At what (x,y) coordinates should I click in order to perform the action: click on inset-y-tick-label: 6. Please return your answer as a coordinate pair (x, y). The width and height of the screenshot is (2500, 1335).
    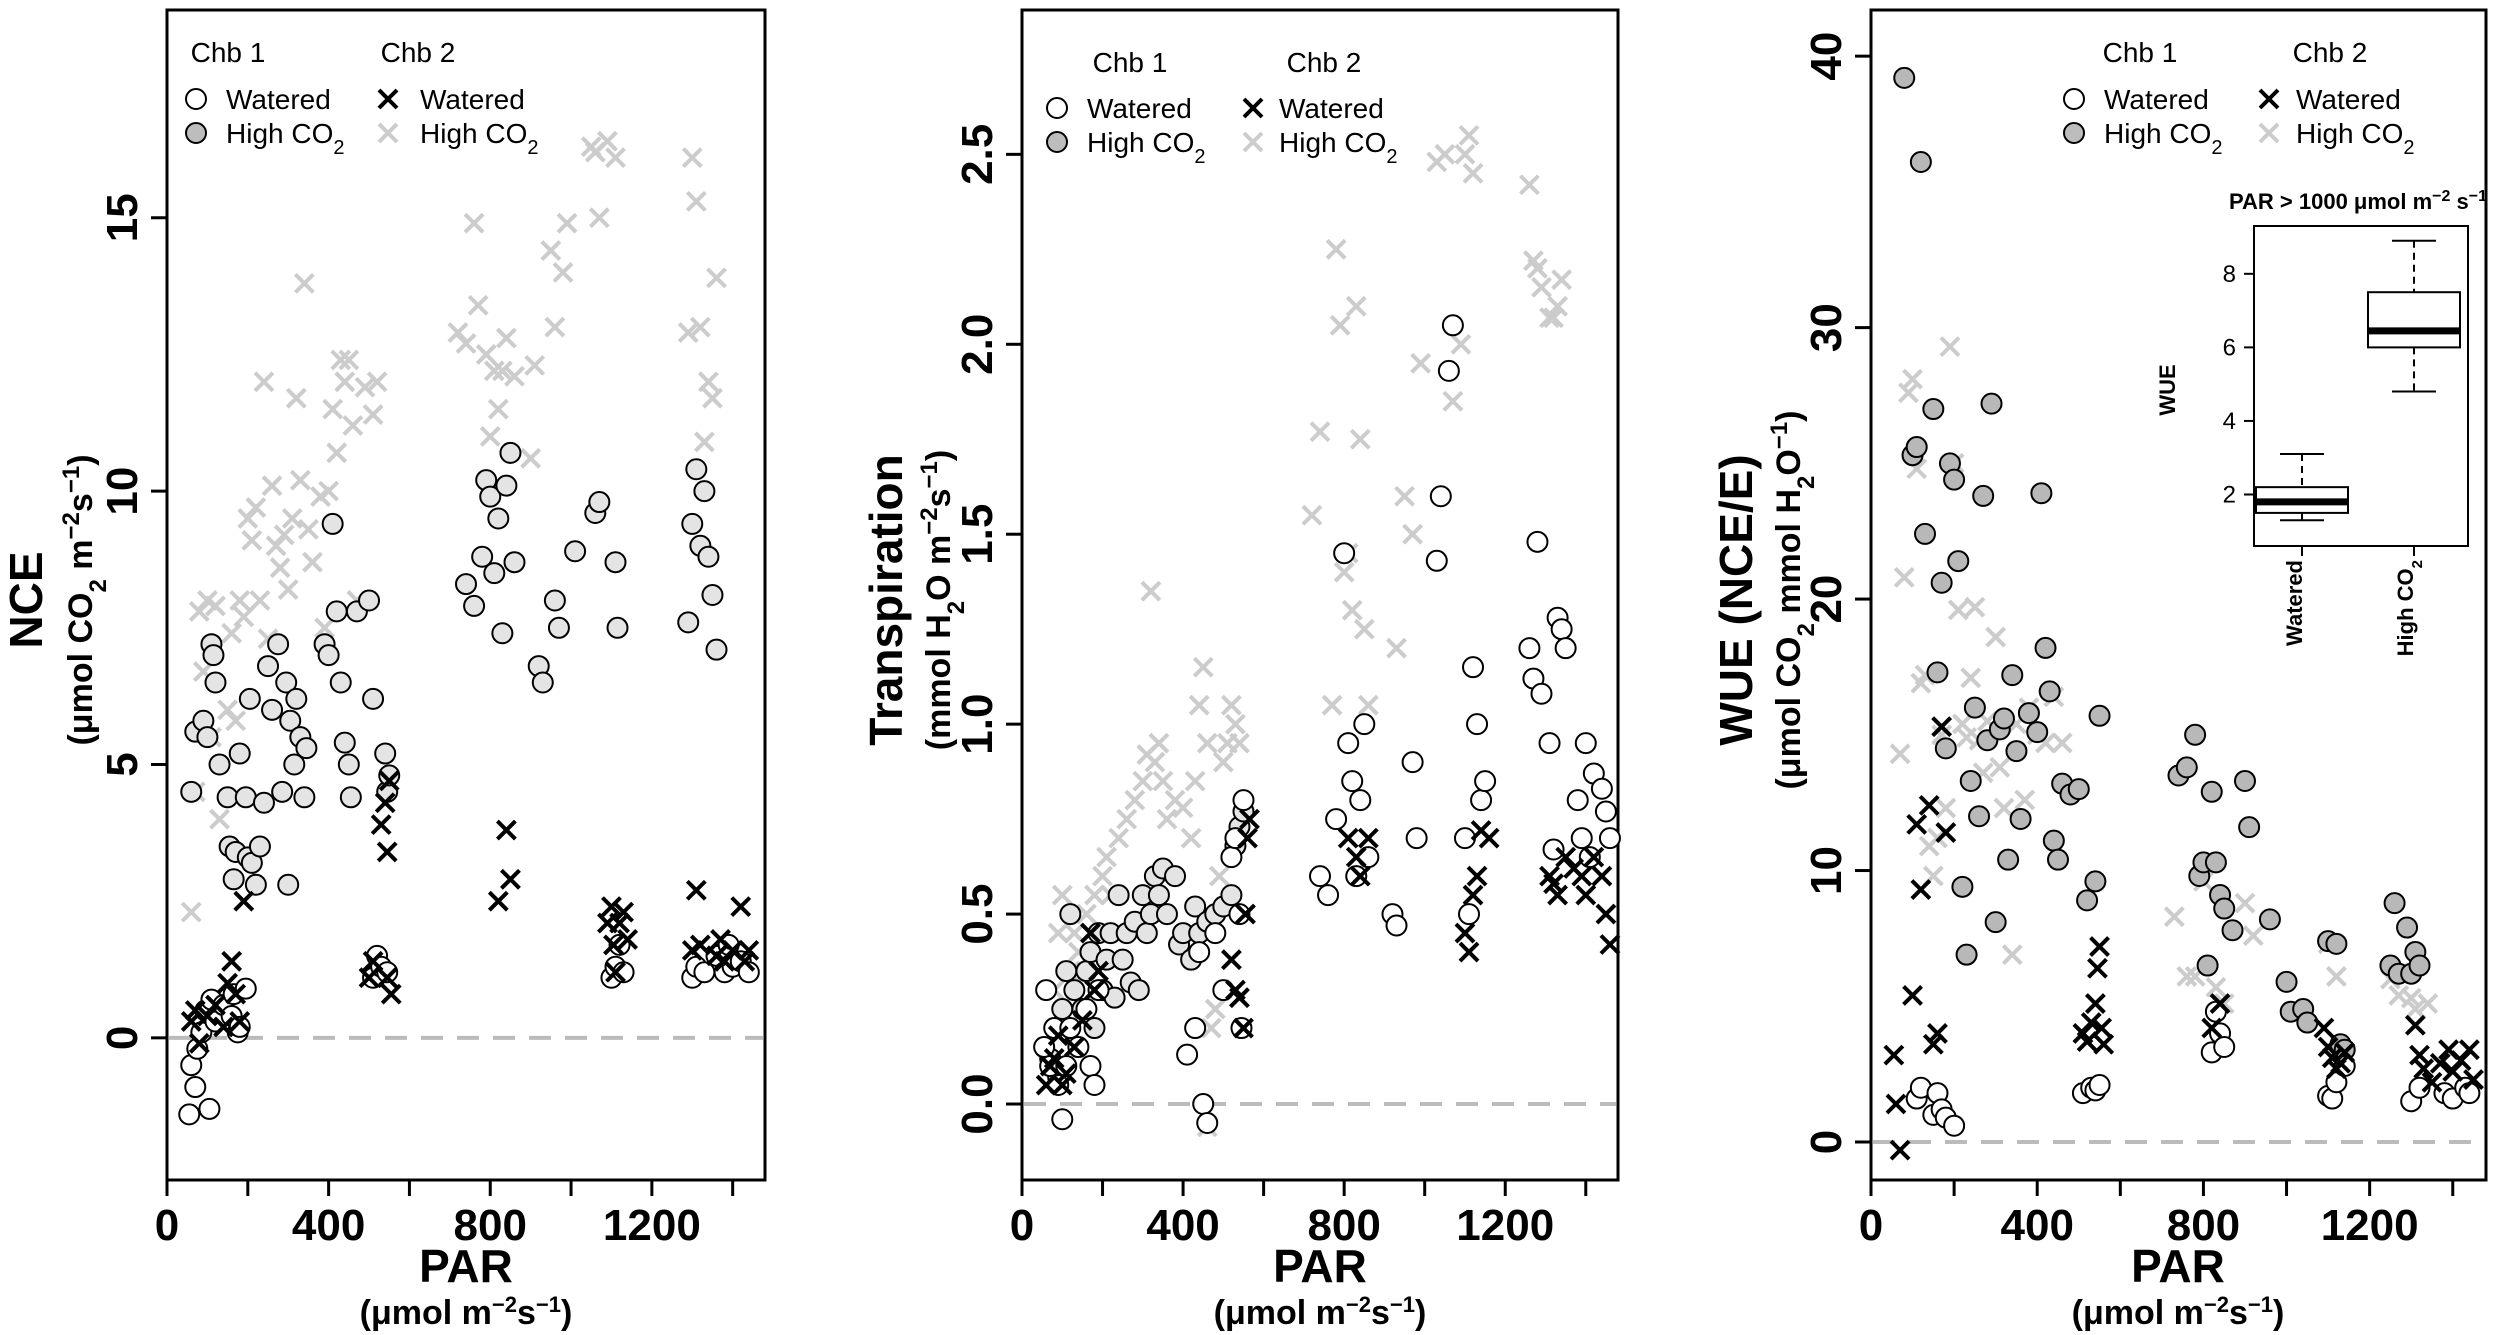
    Looking at the image, I should click on (2229, 347).